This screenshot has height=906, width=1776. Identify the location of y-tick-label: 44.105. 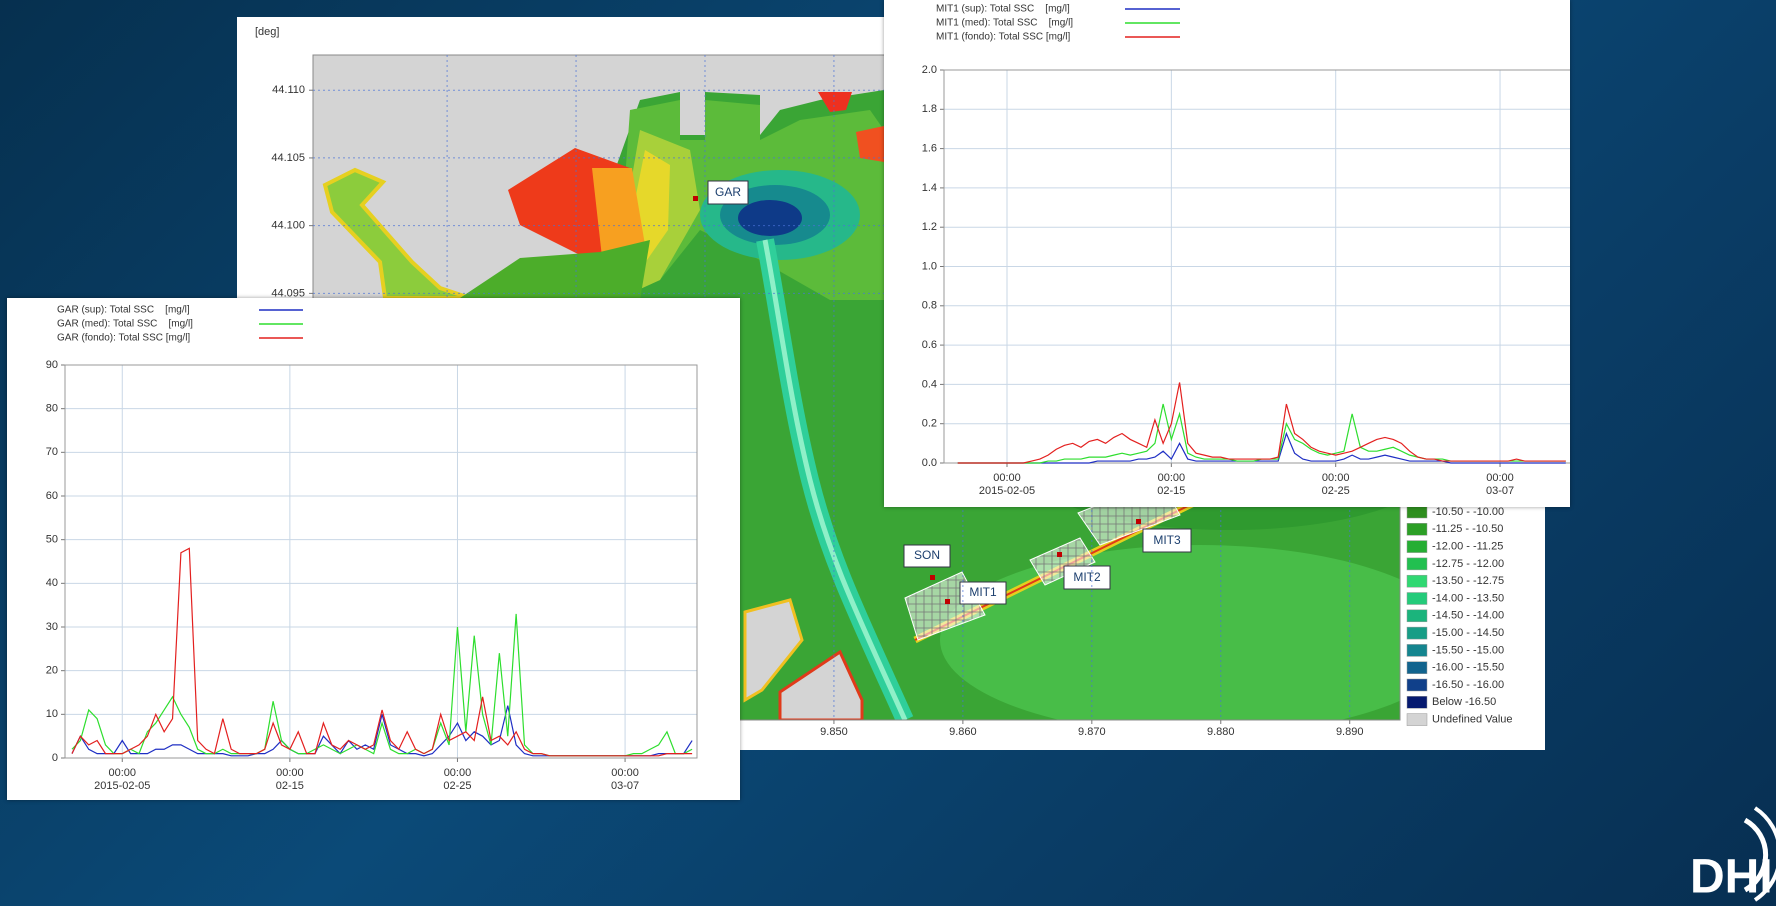
(288, 158).